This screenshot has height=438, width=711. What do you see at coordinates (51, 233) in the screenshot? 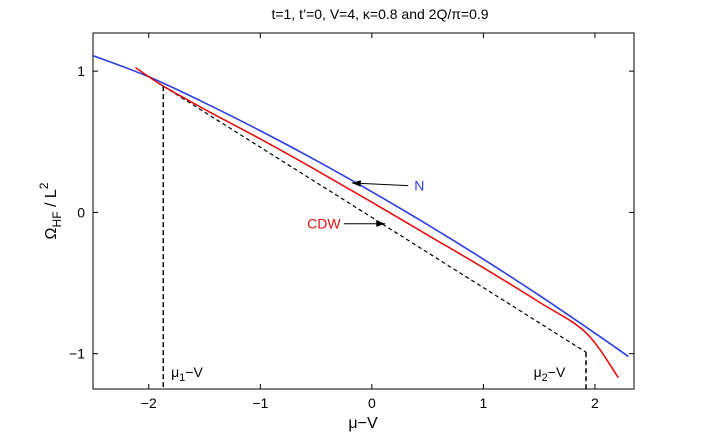
I see `y-axis-label-main: Ω` at bounding box center [51, 233].